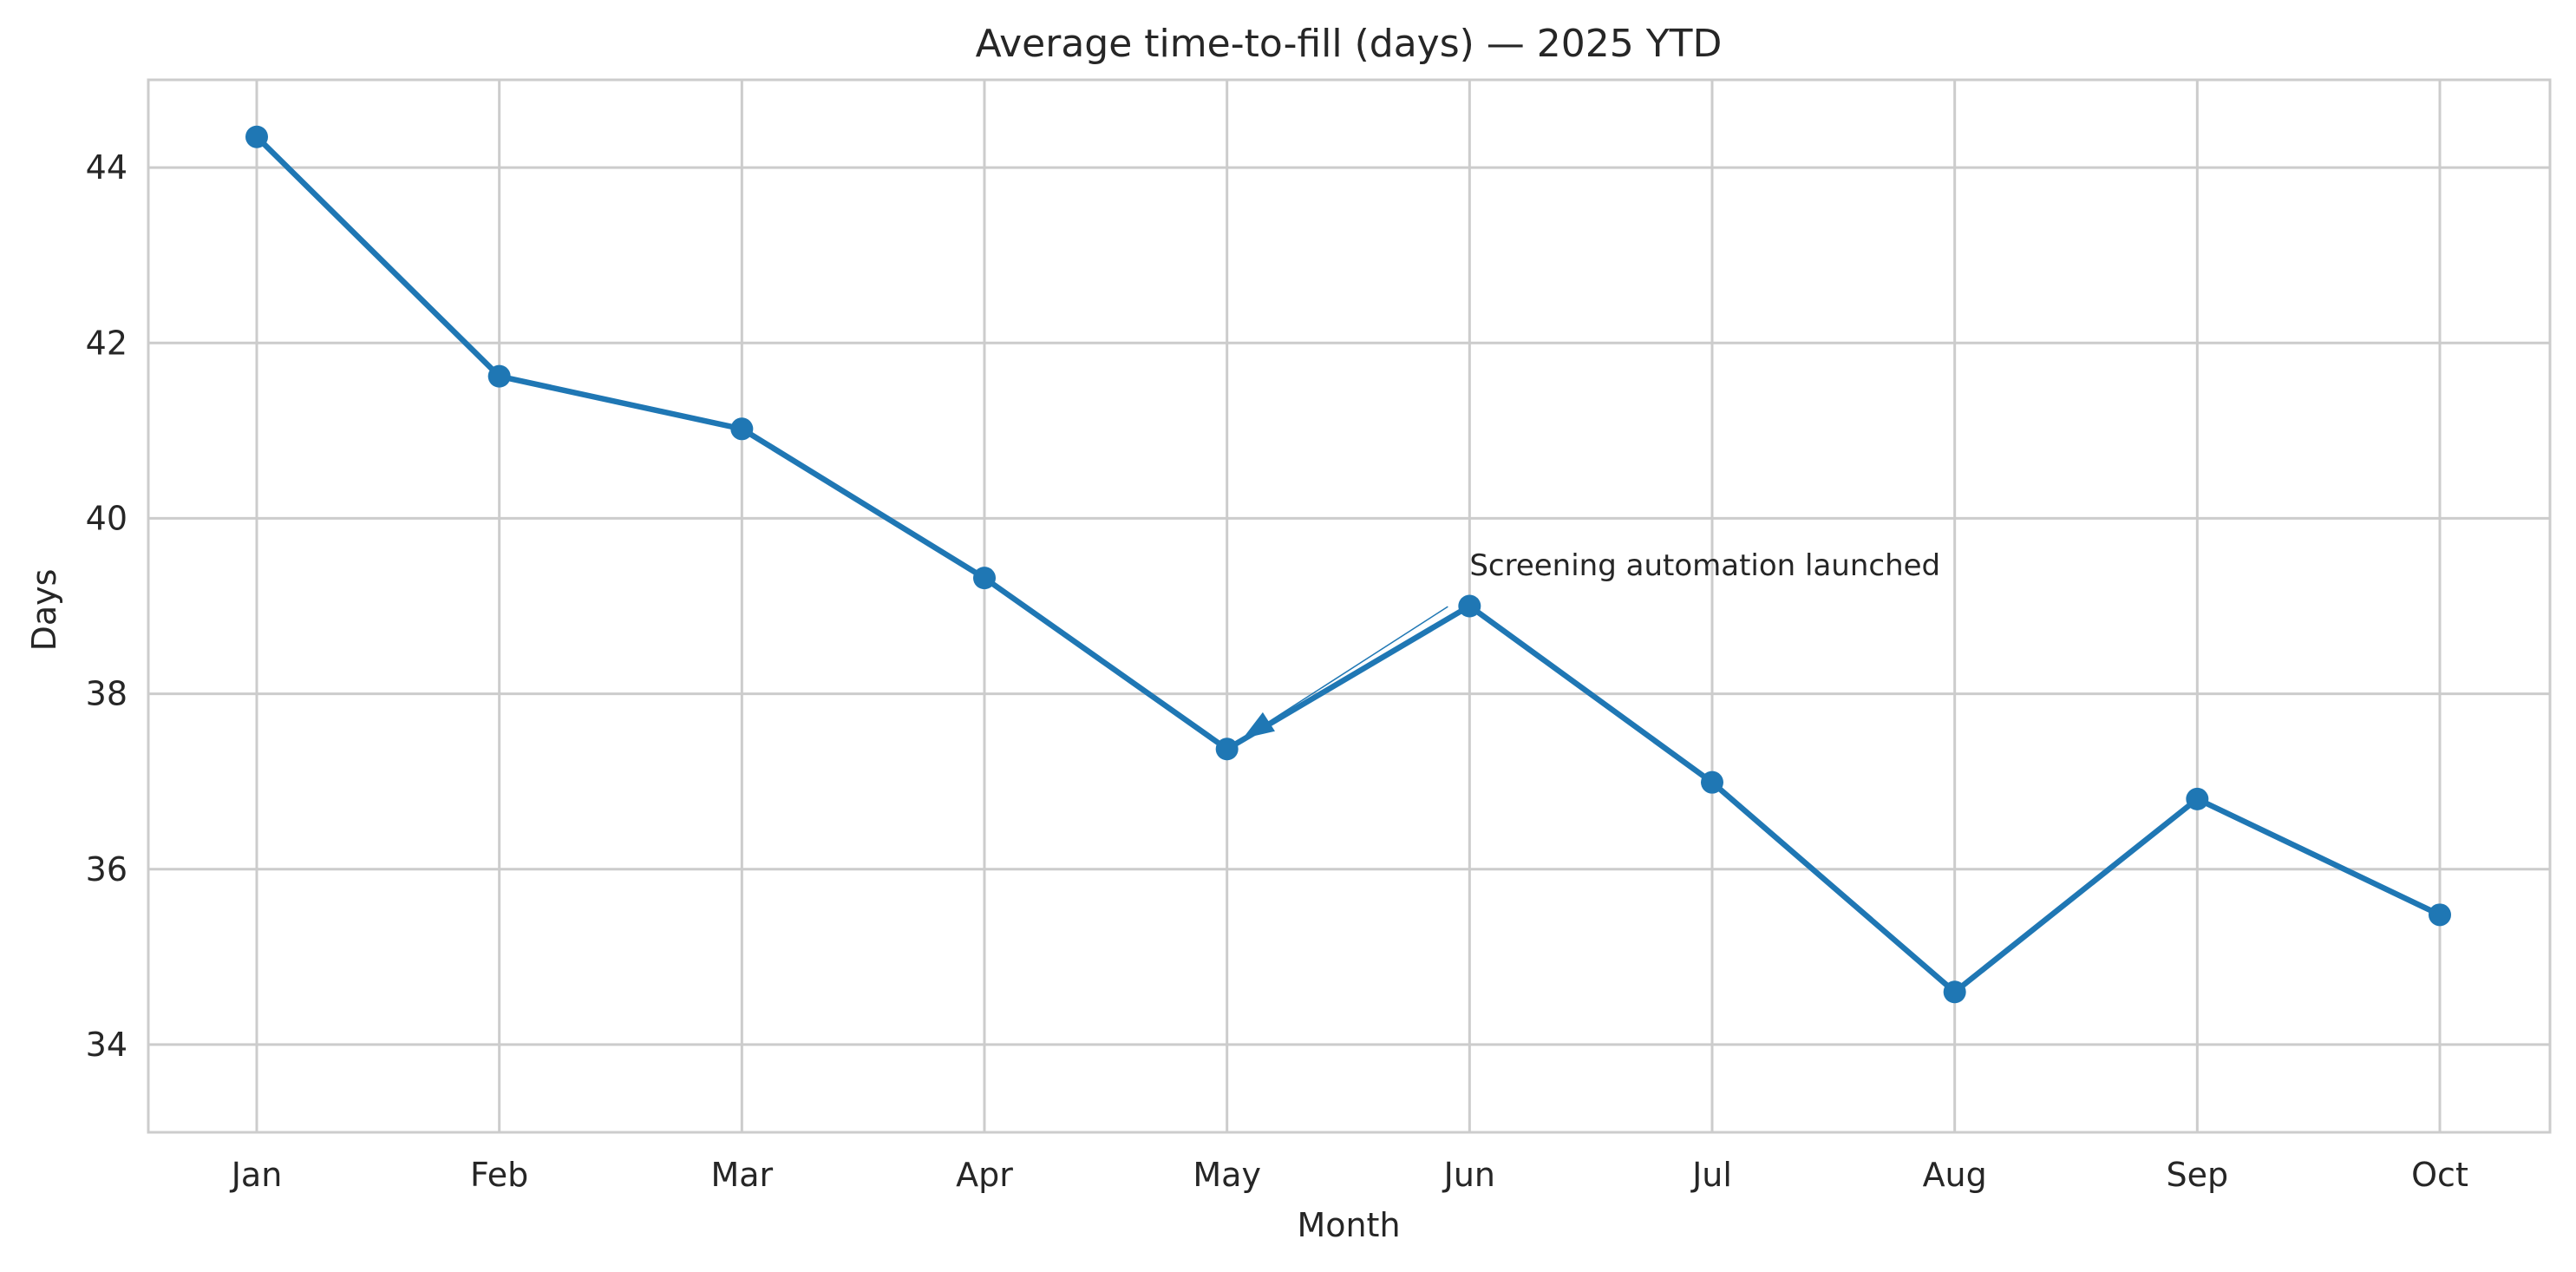 The height and width of the screenshot is (1272, 2576). Describe the element at coordinates (2198, 1175) in the screenshot. I see `x-tick-label: Sep` at that location.